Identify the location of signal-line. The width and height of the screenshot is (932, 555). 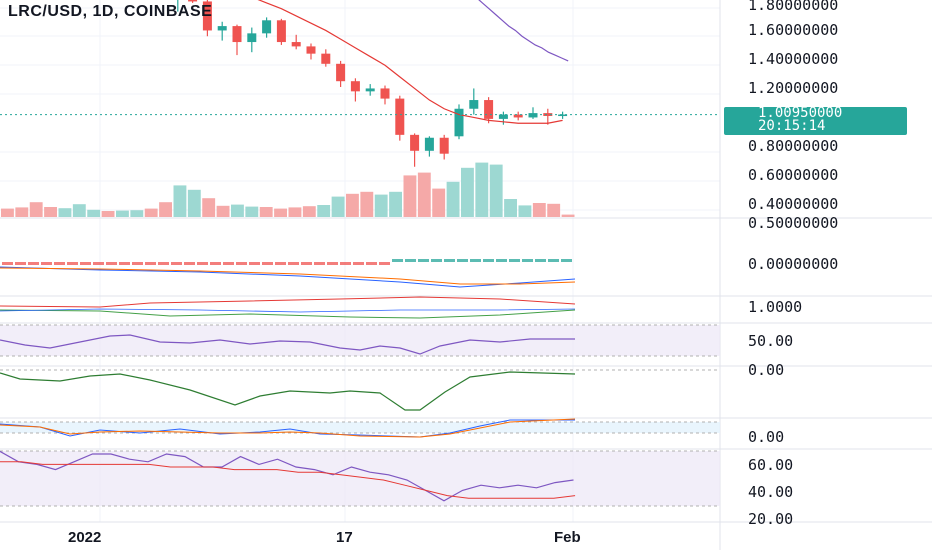
(288, 276).